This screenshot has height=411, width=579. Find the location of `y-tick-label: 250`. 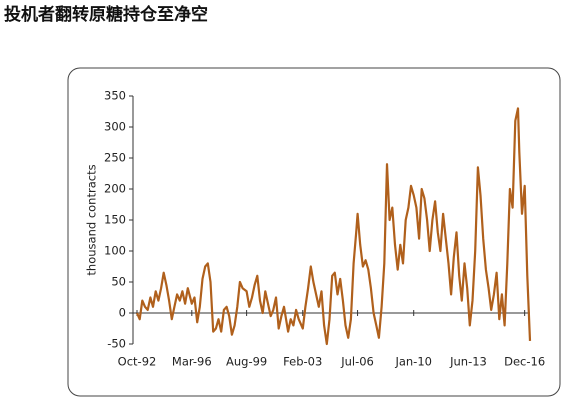

y-tick-label: 250 is located at coordinates (115, 158).